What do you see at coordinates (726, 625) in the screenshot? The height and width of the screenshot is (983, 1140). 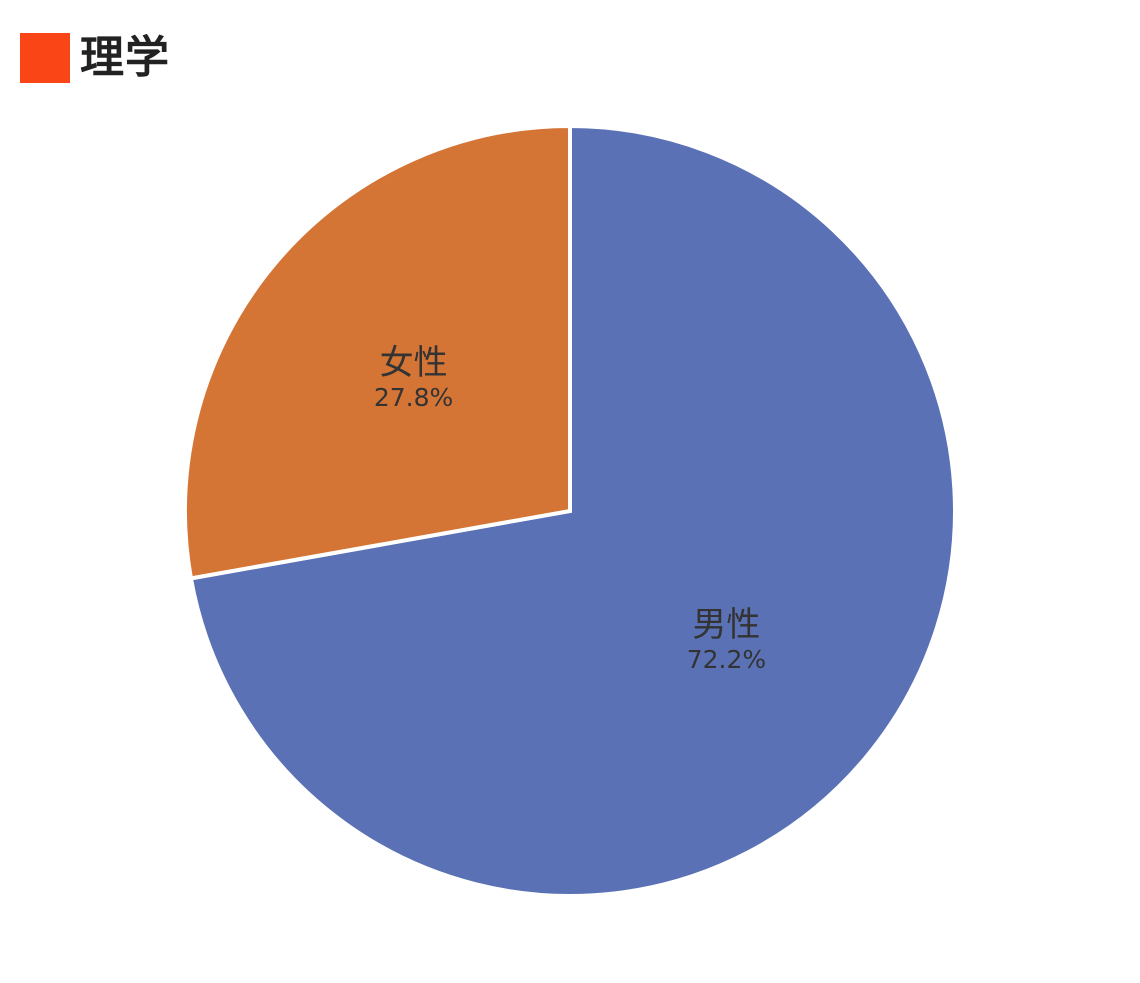 I see `slice-label-1: 男性` at bounding box center [726, 625].